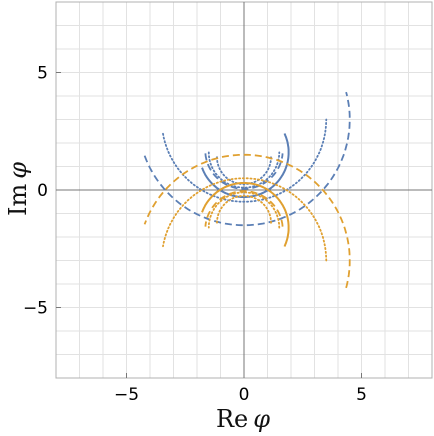  Describe the element at coordinates (35, 309) in the screenshot. I see `y-tick-label: −5` at that location.